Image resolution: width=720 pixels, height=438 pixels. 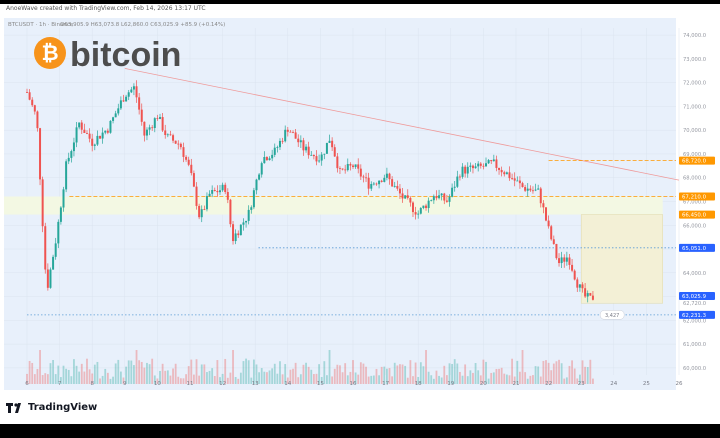 I want to click on y-tick-label: 74,000.0, so click(x=694, y=36).